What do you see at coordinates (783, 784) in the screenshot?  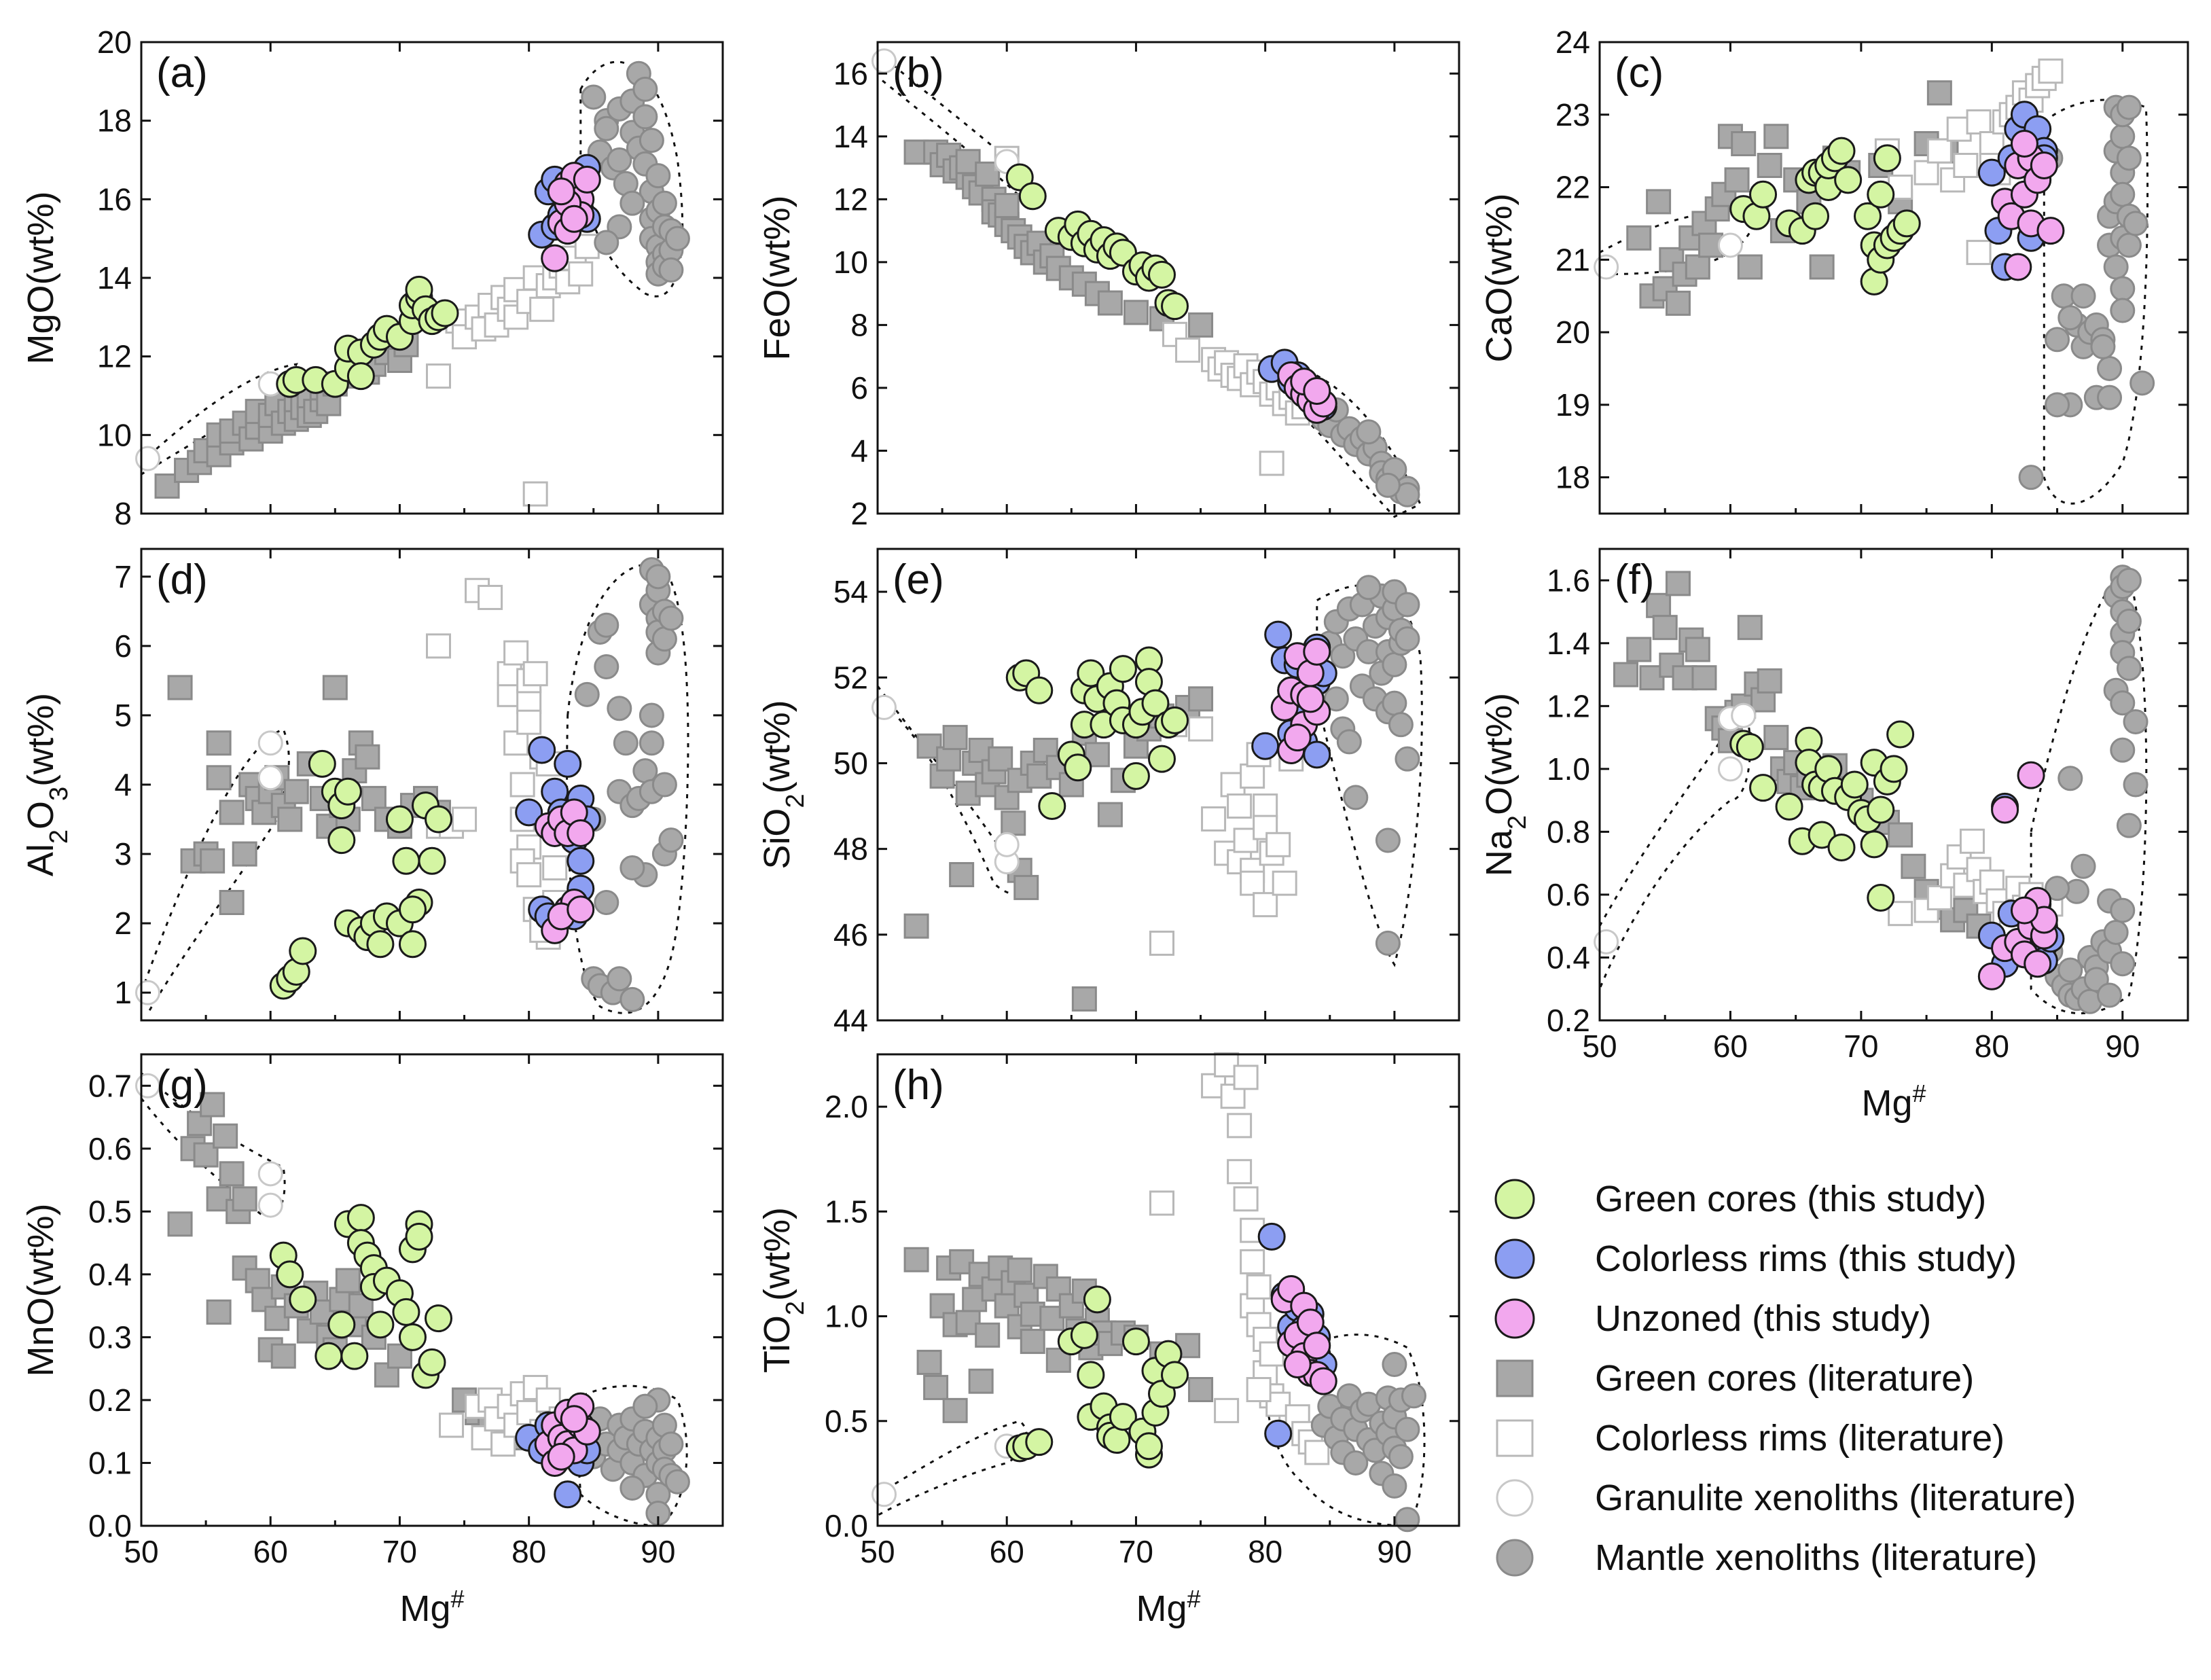 I see `y-axis-label-e: SiO2(wt%)` at bounding box center [783, 784].